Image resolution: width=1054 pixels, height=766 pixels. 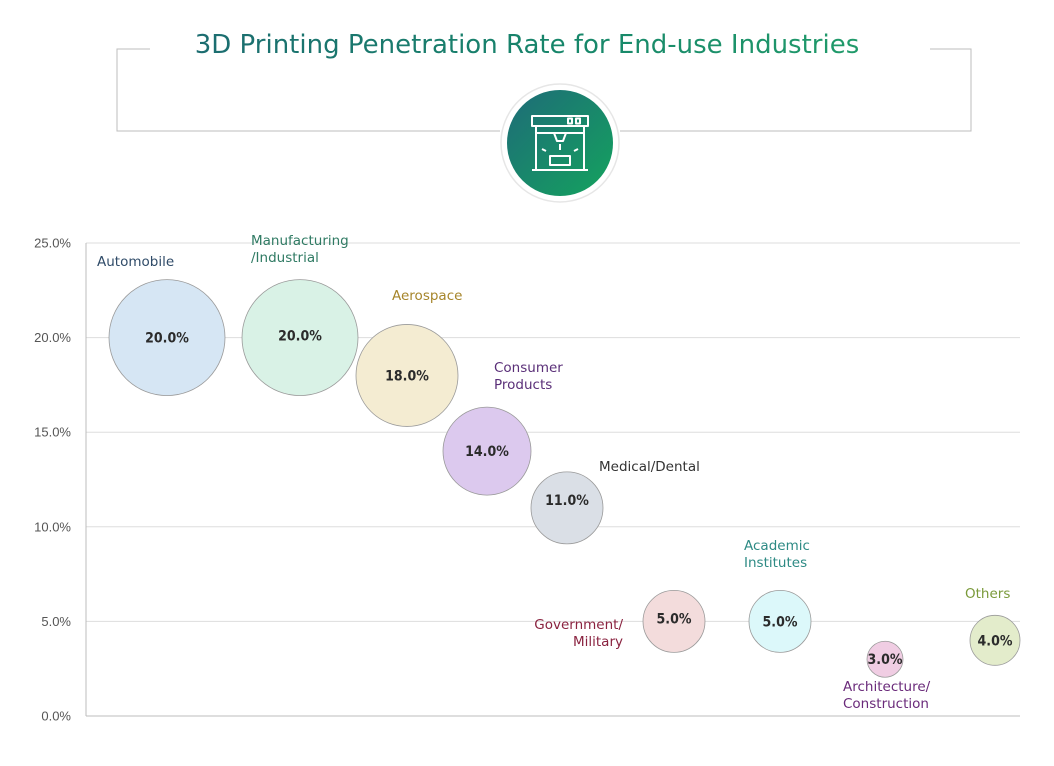 What do you see at coordinates (578, 633) in the screenshot?
I see `bubble-category-label: Government/Military` at bounding box center [578, 633].